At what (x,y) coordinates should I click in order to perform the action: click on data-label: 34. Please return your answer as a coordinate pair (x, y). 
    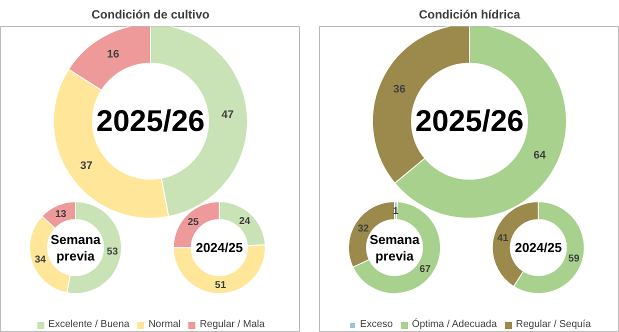
    Looking at the image, I should click on (40, 260).